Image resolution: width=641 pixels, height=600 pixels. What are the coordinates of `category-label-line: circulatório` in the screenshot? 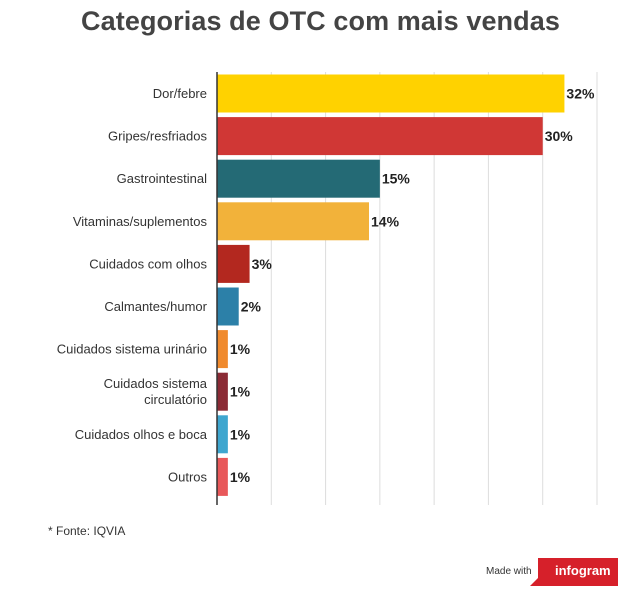 It's located at (175, 399).